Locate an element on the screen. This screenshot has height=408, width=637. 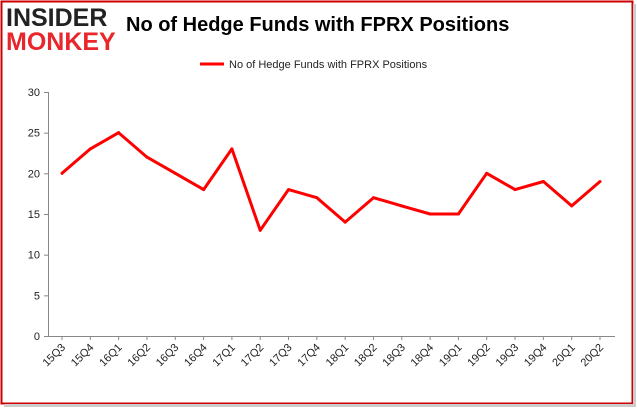
y-tick-label: 30 is located at coordinates (34, 93).